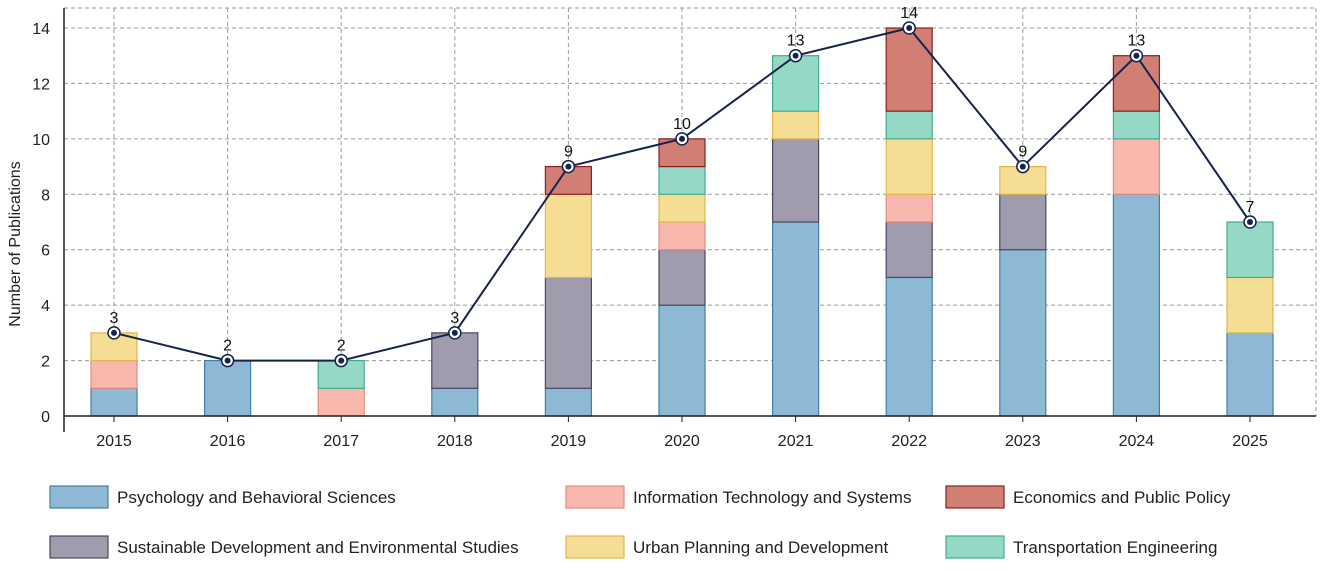  I want to click on x-tick-label: 2021, so click(796, 441).